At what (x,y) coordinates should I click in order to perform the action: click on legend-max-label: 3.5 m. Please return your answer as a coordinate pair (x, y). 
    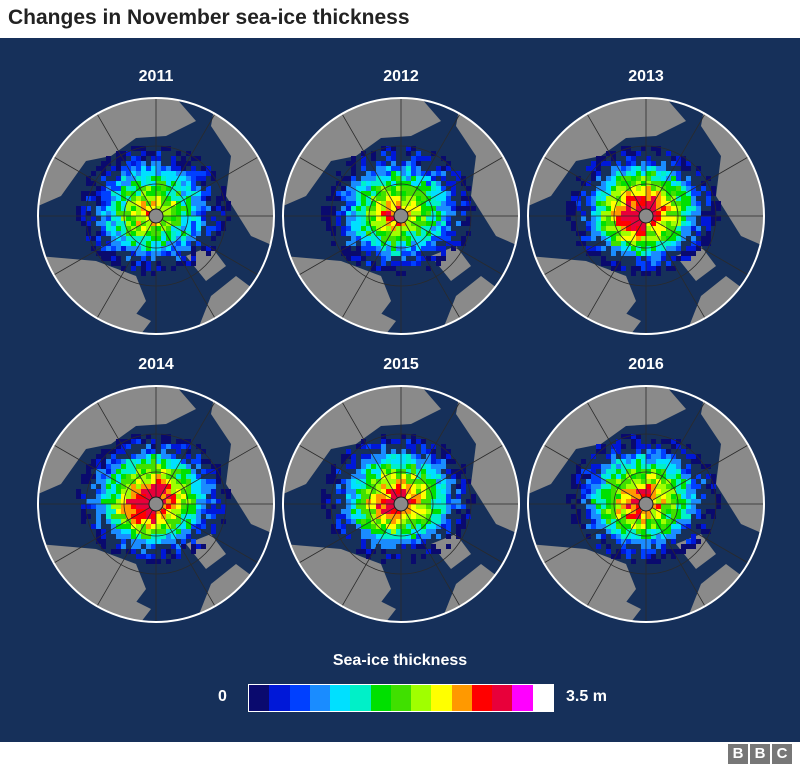
    Looking at the image, I should click on (586, 696).